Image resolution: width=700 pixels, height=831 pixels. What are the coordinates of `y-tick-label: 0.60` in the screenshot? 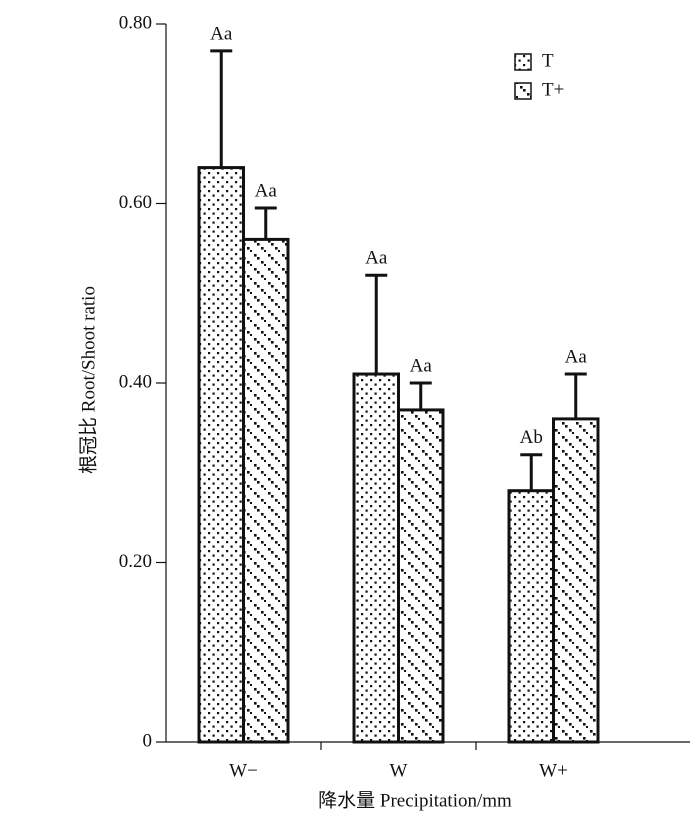 It's located at (135, 202).